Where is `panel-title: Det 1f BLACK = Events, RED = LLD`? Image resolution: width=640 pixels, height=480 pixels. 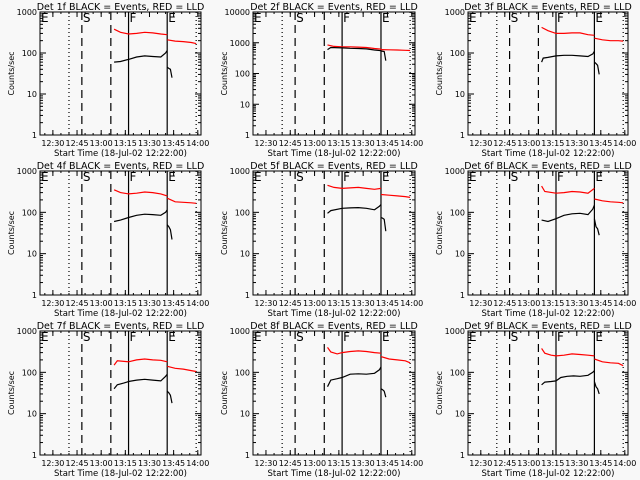
panel-title: Det 1f BLACK = Events, RED = LLD is located at coordinates (121, 7).